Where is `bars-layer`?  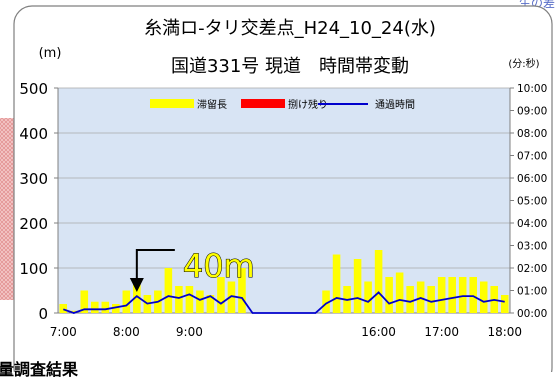 bars-layer is located at coordinates (284, 281).